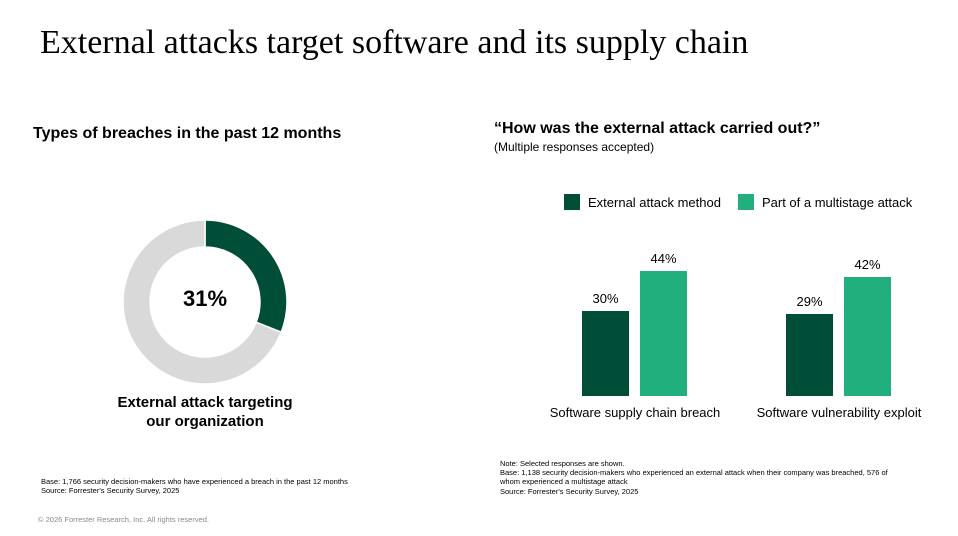 This screenshot has height=536, width=958. I want to click on category-label-vulnerability: Software vulnerability exploit, so click(839, 412).